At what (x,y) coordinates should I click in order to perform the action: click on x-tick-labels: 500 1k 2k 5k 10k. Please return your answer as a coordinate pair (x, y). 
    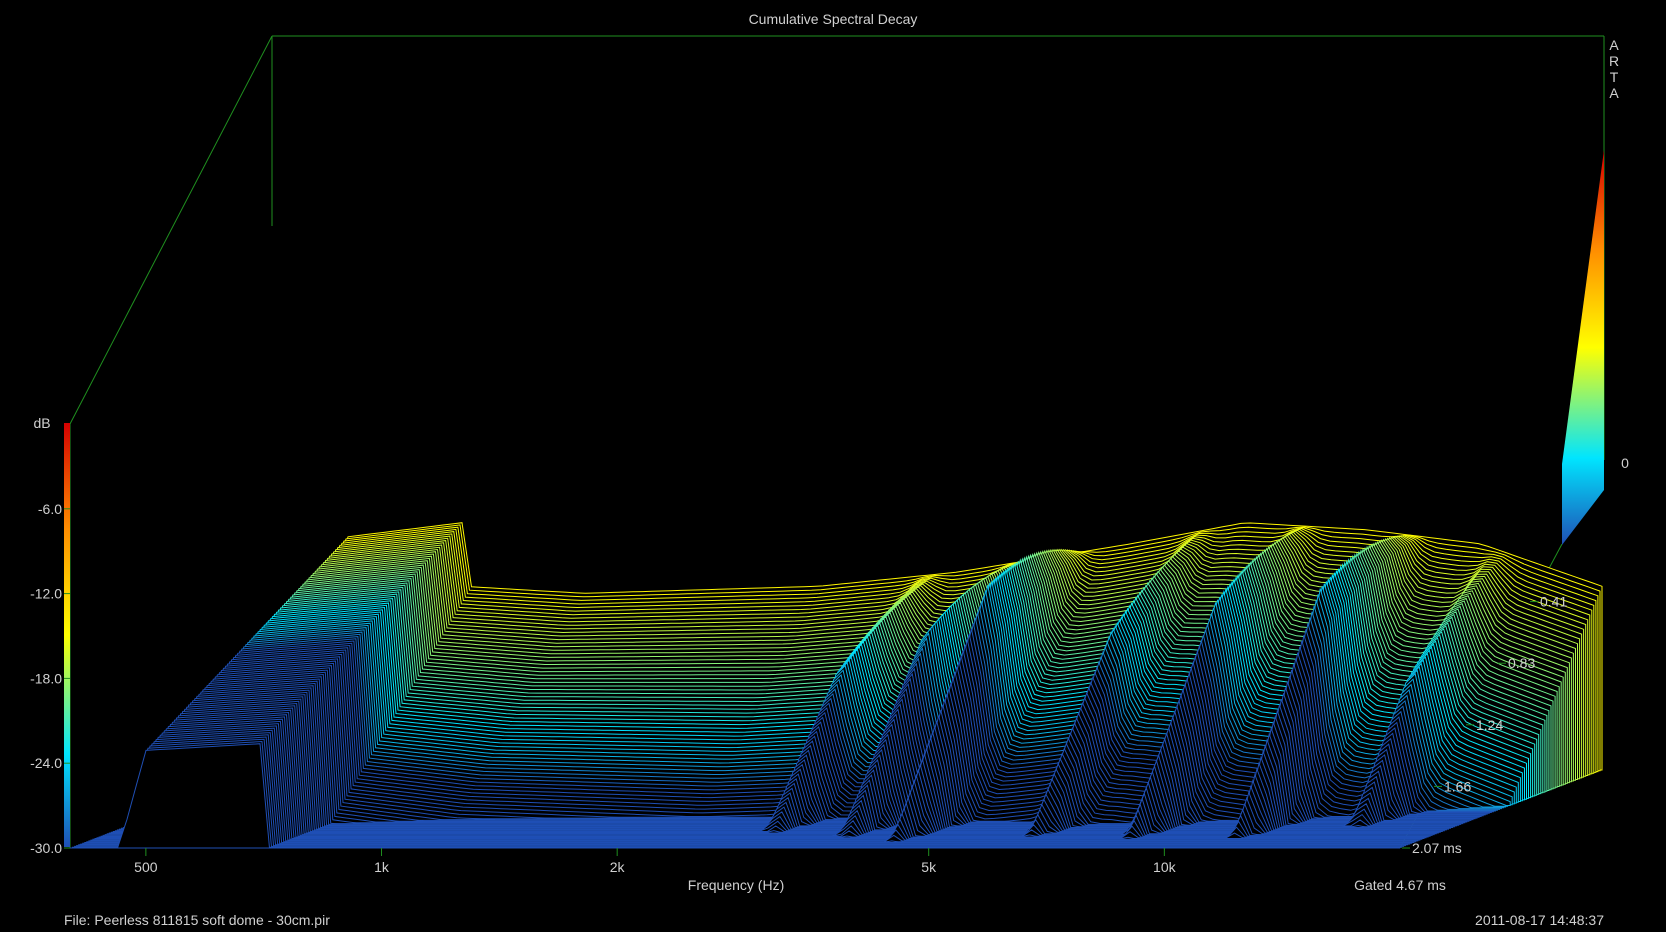
    Looking at the image, I should click on (655, 861).